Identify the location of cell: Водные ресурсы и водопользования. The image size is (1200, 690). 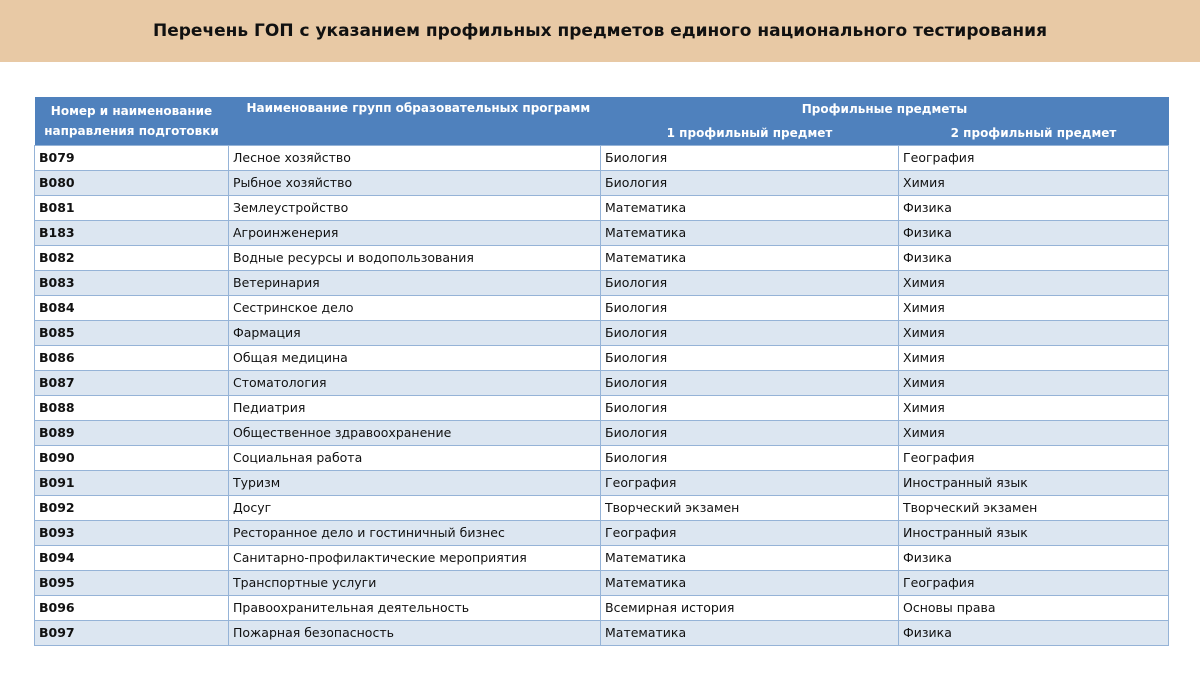
(414, 257).